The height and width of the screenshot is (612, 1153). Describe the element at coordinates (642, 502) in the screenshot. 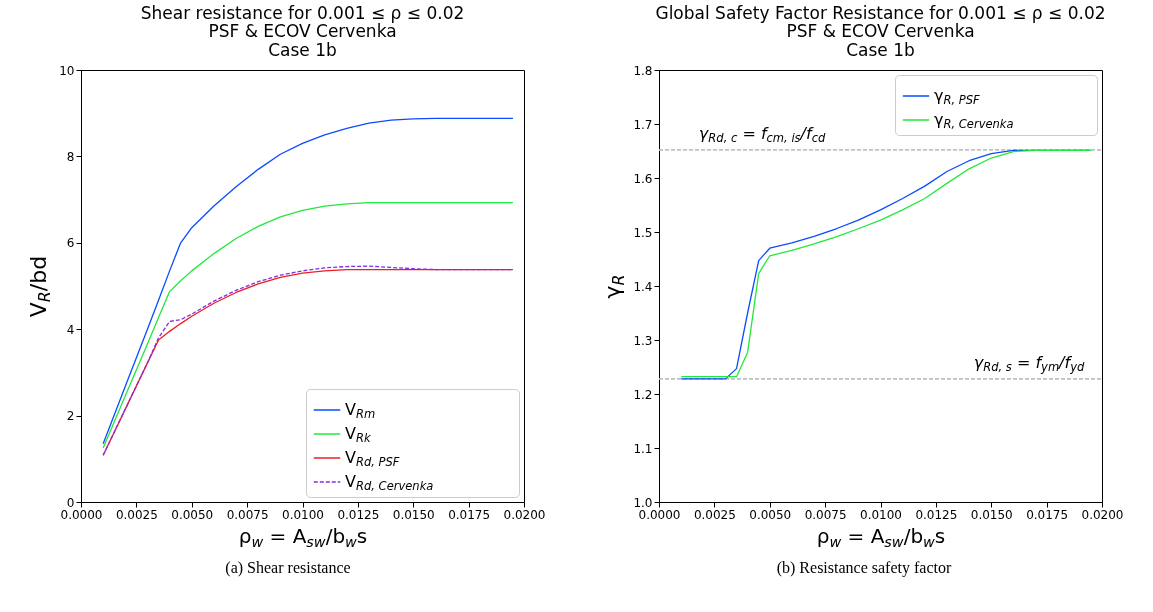

I see `y-tick-label: 1.0` at that location.